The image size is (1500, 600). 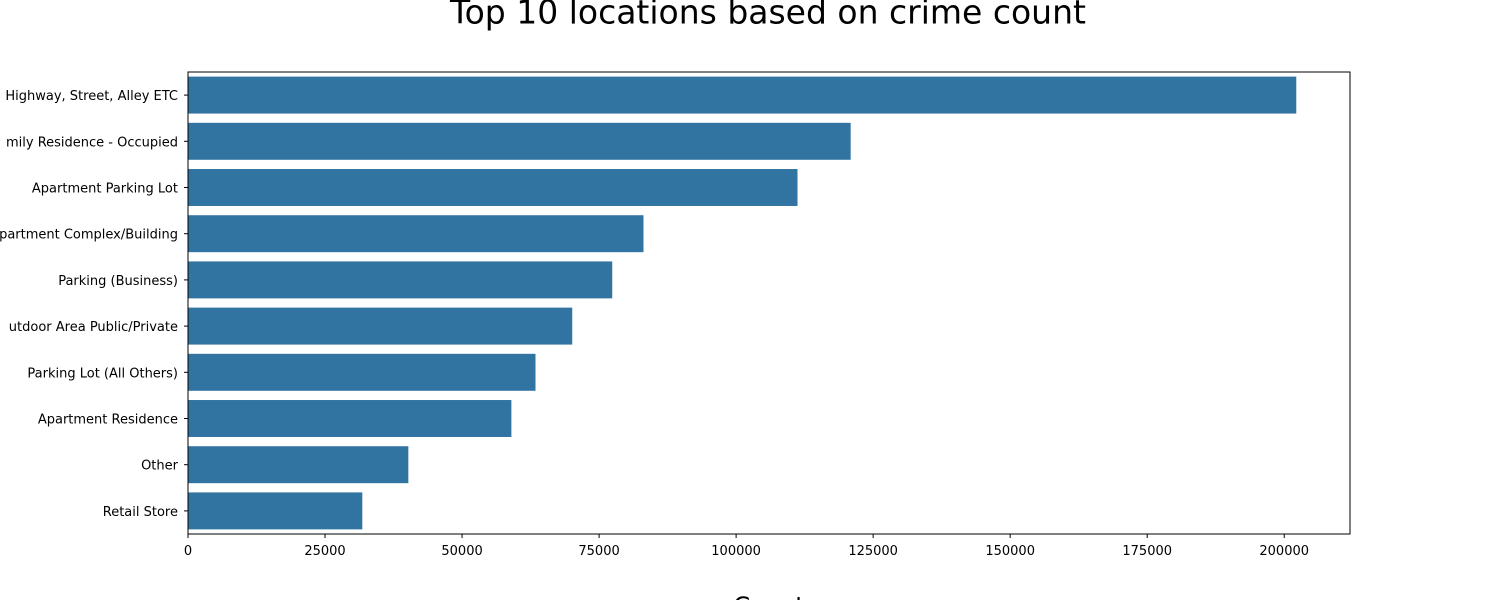 What do you see at coordinates (105, 189) in the screenshot?
I see `y-tick-label: Apartment Parking Lot` at bounding box center [105, 189].